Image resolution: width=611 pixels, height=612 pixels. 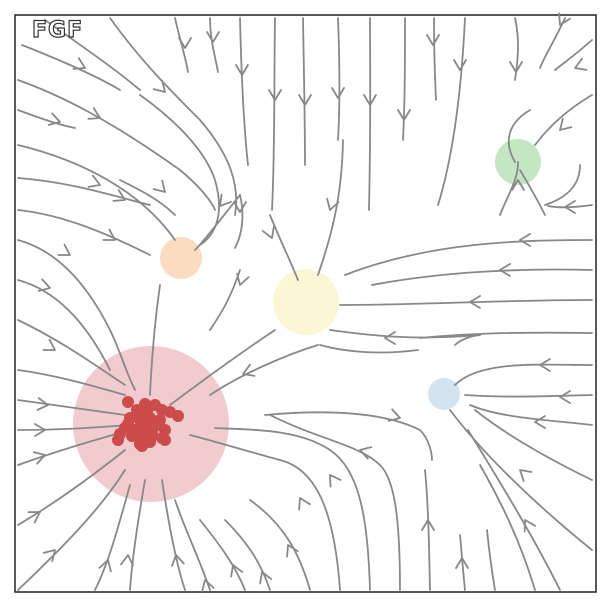 I want to click on orange-attractor, so click(x=181, y=258).